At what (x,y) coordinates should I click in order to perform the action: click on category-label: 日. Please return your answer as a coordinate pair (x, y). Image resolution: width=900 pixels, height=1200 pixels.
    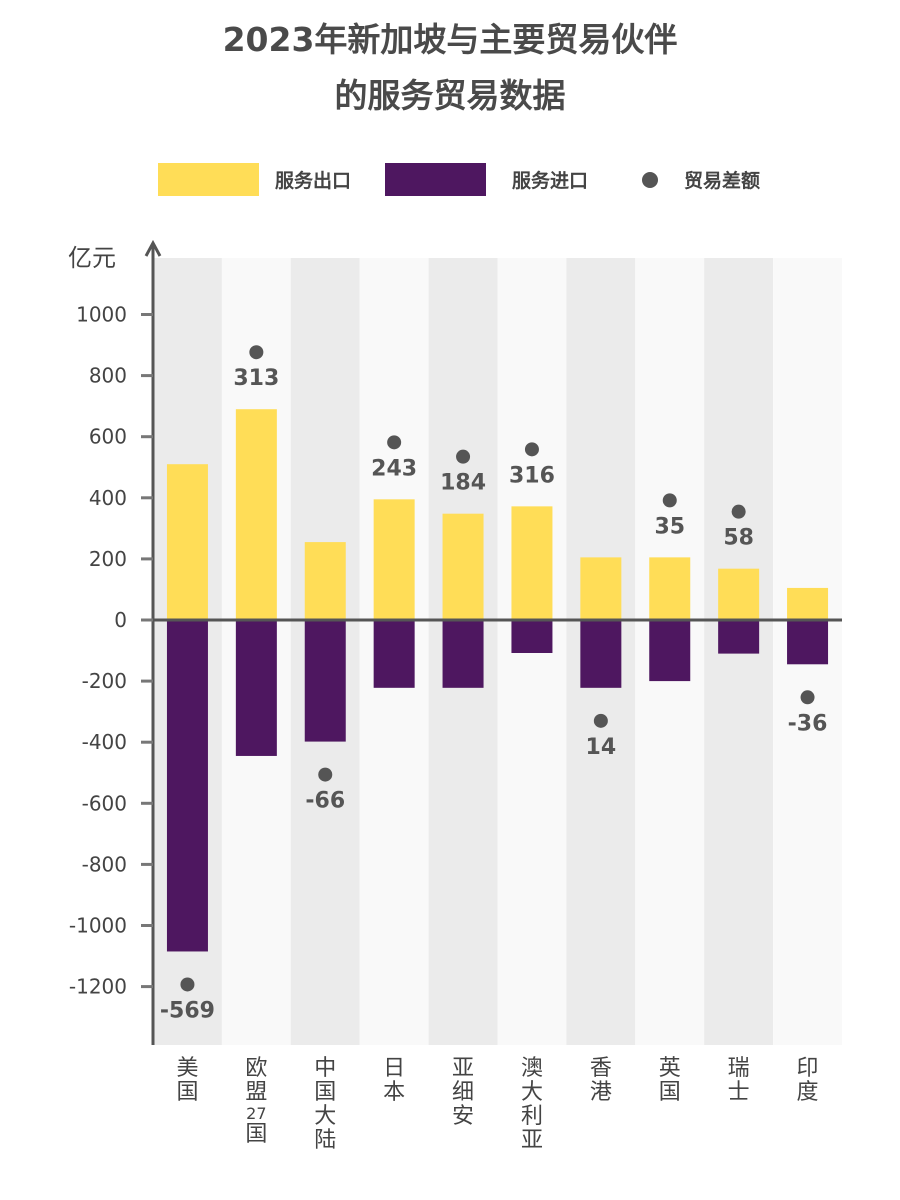
    Looking at the image, I should click on (394, 1068).